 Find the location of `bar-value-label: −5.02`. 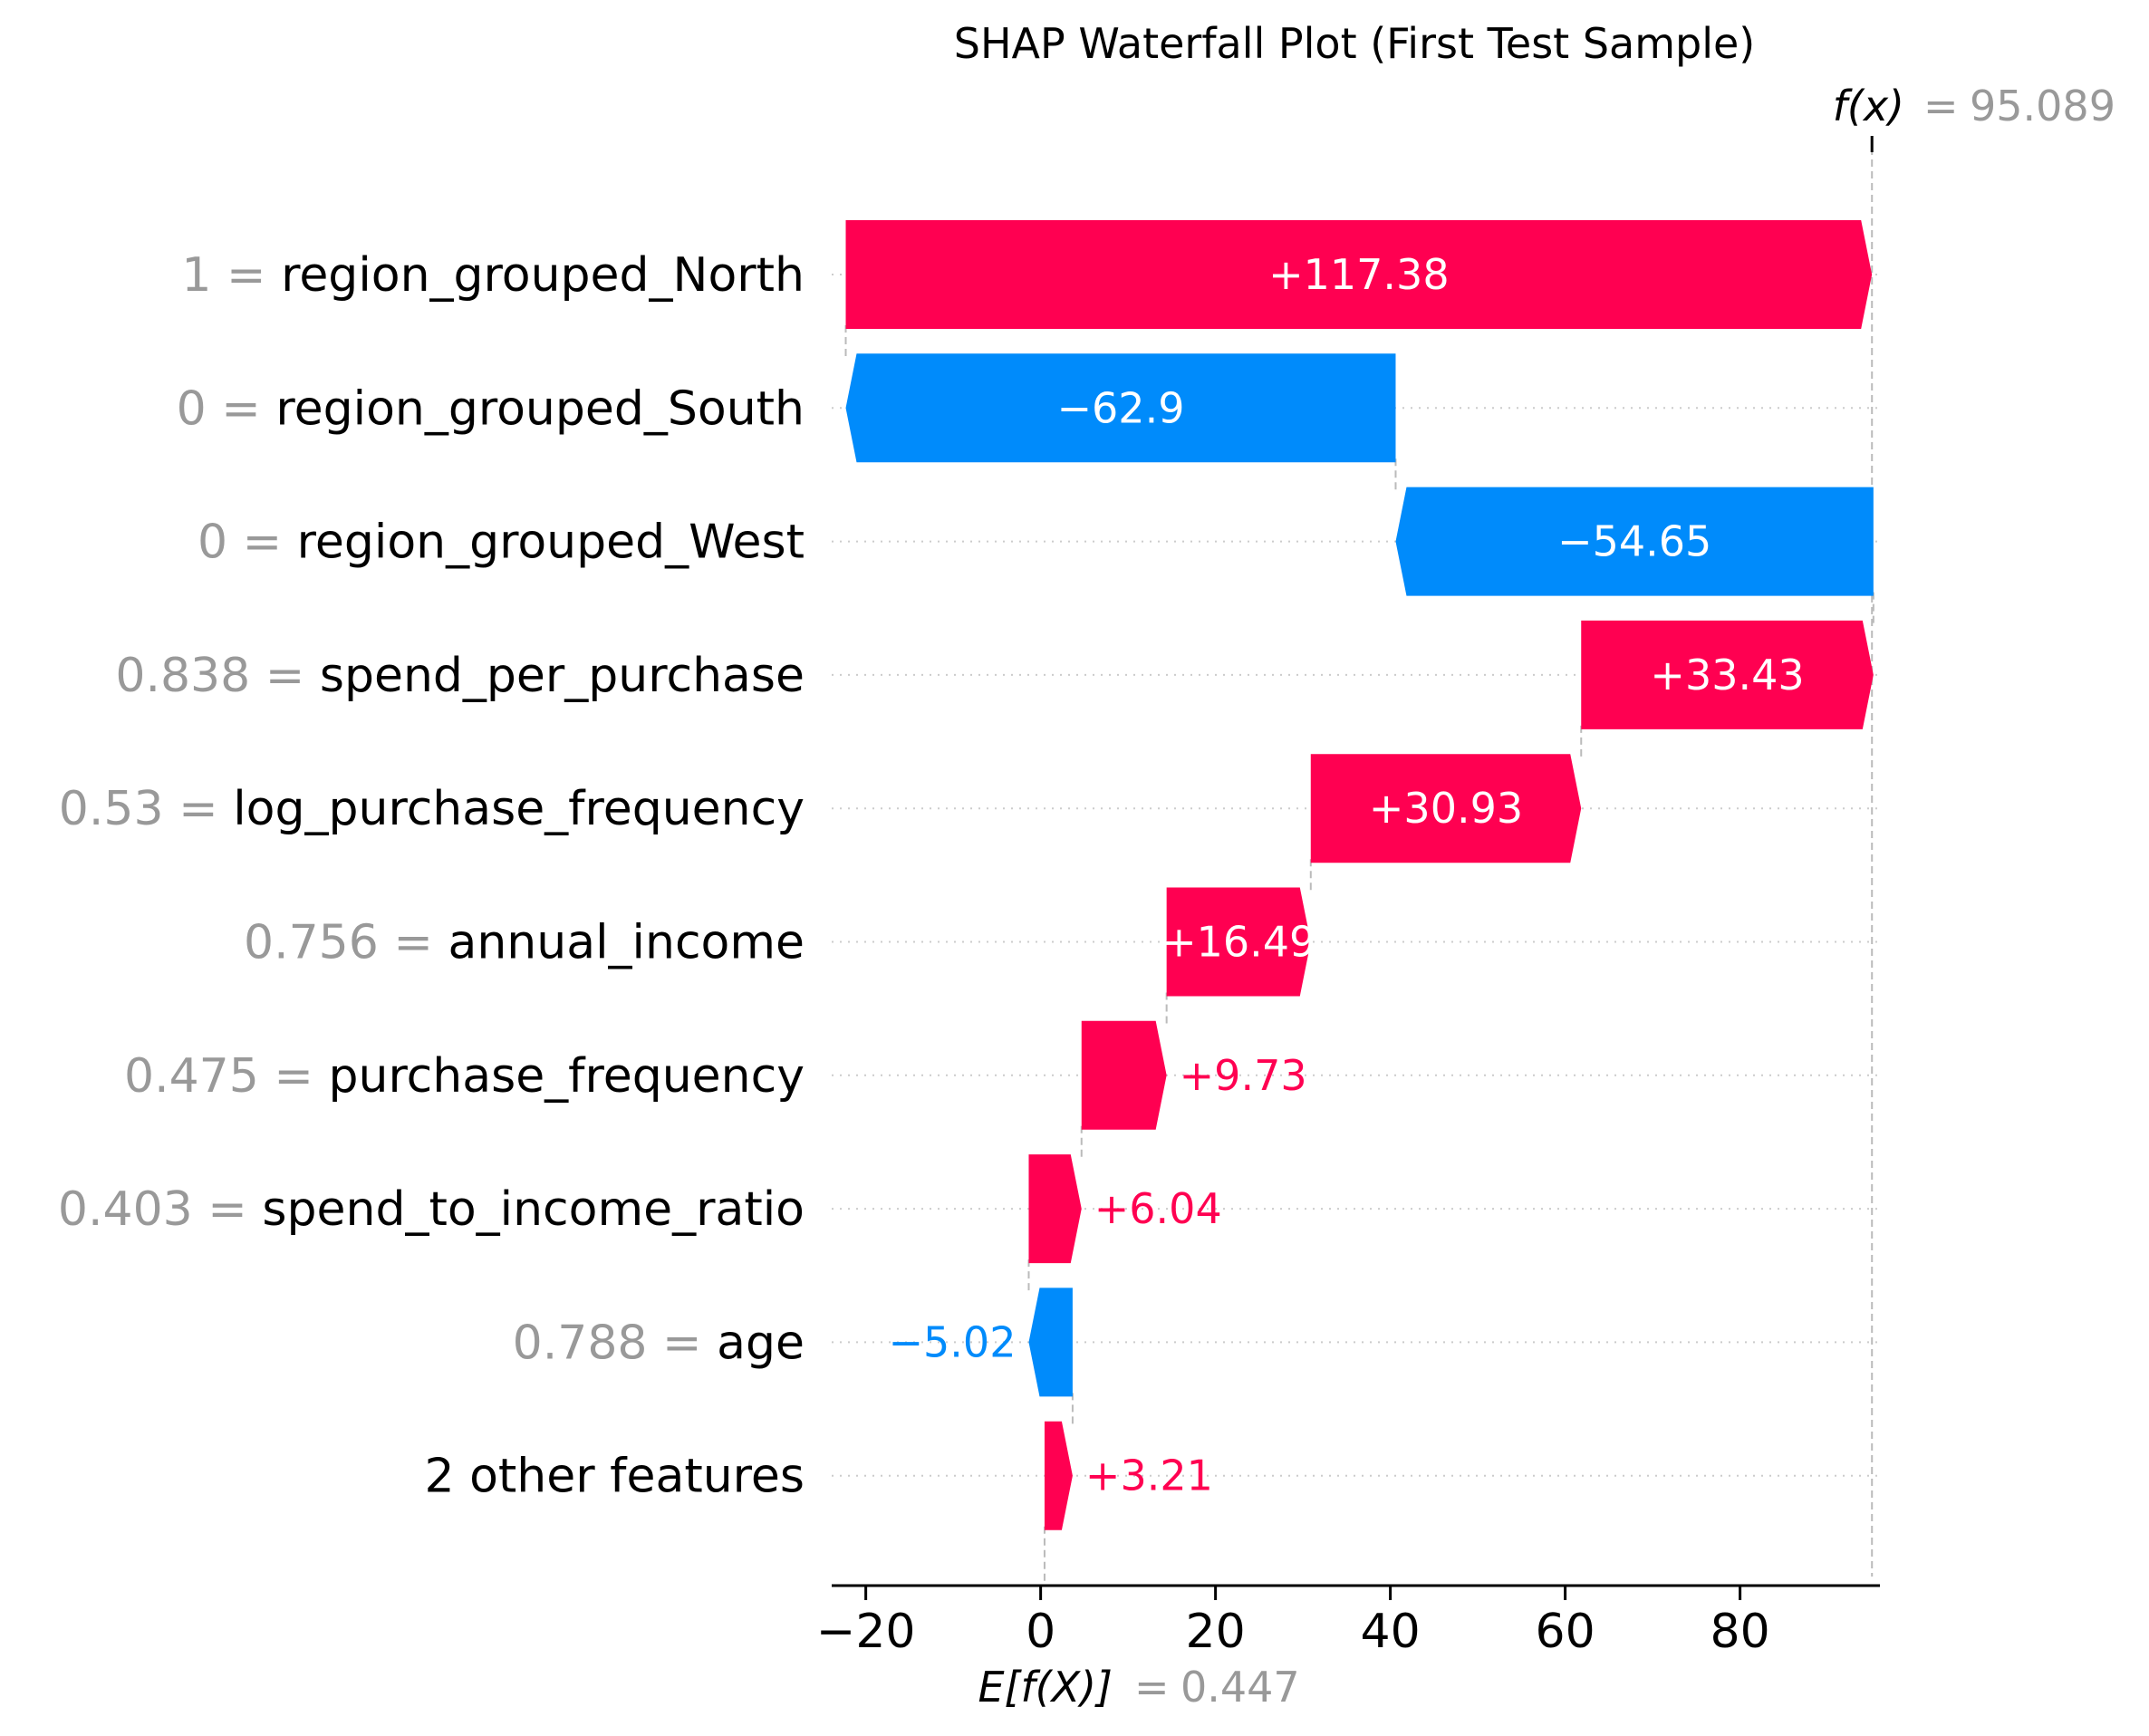

bar-value-label: −5.02 is located at coordinates (953, 1341).